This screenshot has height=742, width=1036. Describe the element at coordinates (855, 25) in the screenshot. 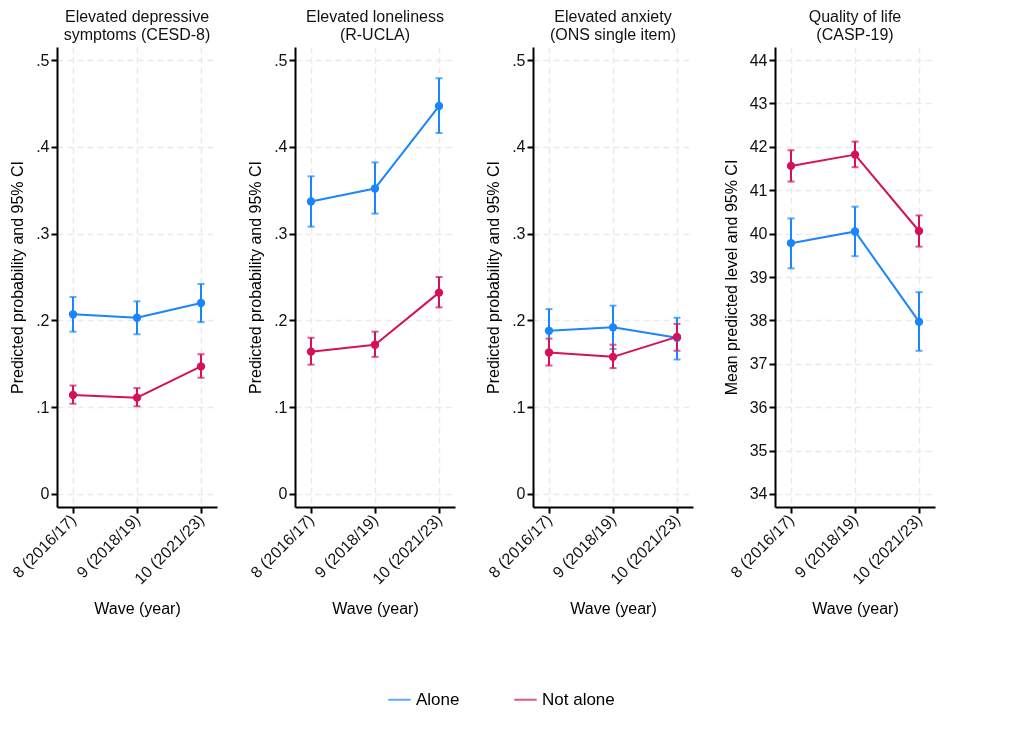

I see `chart-title: Quality of life (CASP-19)` at that location.